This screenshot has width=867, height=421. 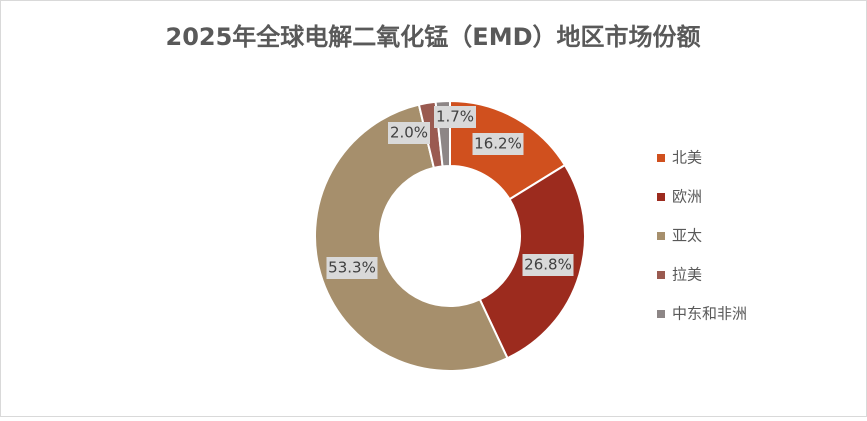 I want to click on legend-label: 拉美, so click(x=687, y=275).